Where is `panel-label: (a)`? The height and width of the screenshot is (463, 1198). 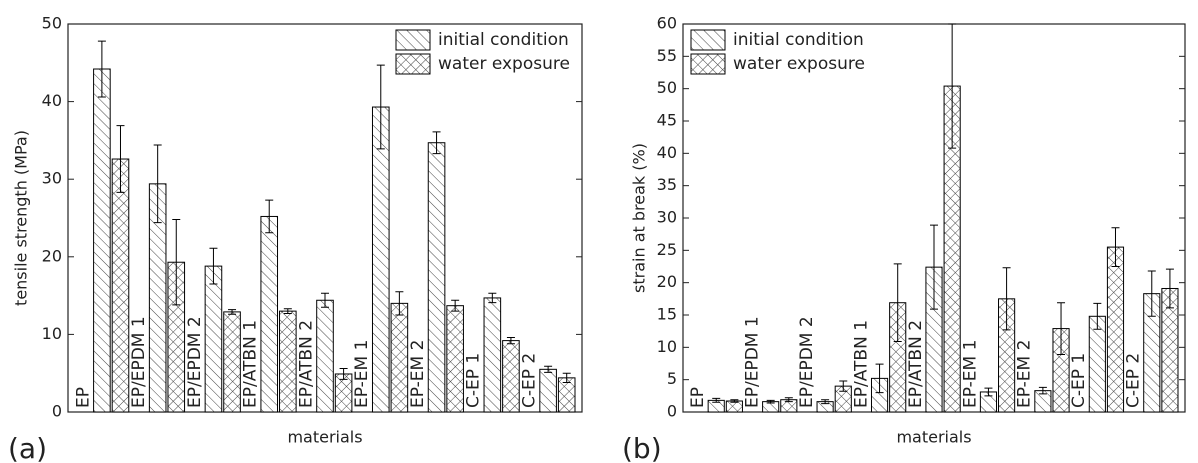
panel-label: (a) is located at coordinates (27, 447).